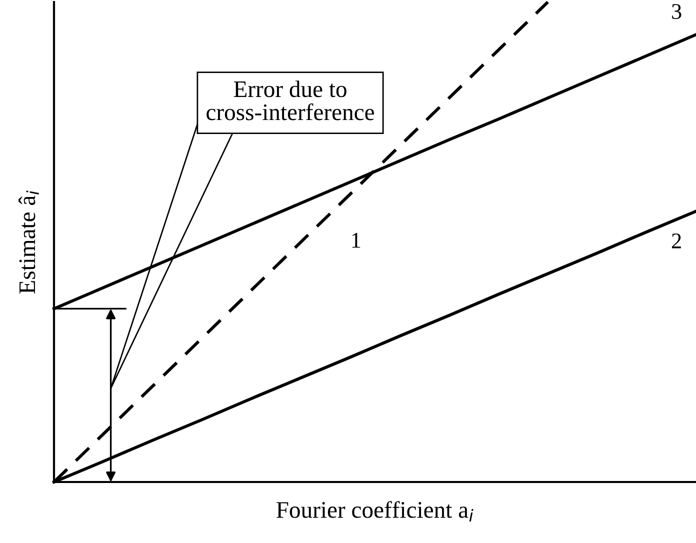  What do you see at coordinates (290, 100) in the screenshot?
I see `annotation: Error due to cross-interference` at bounding box center [290, 100].